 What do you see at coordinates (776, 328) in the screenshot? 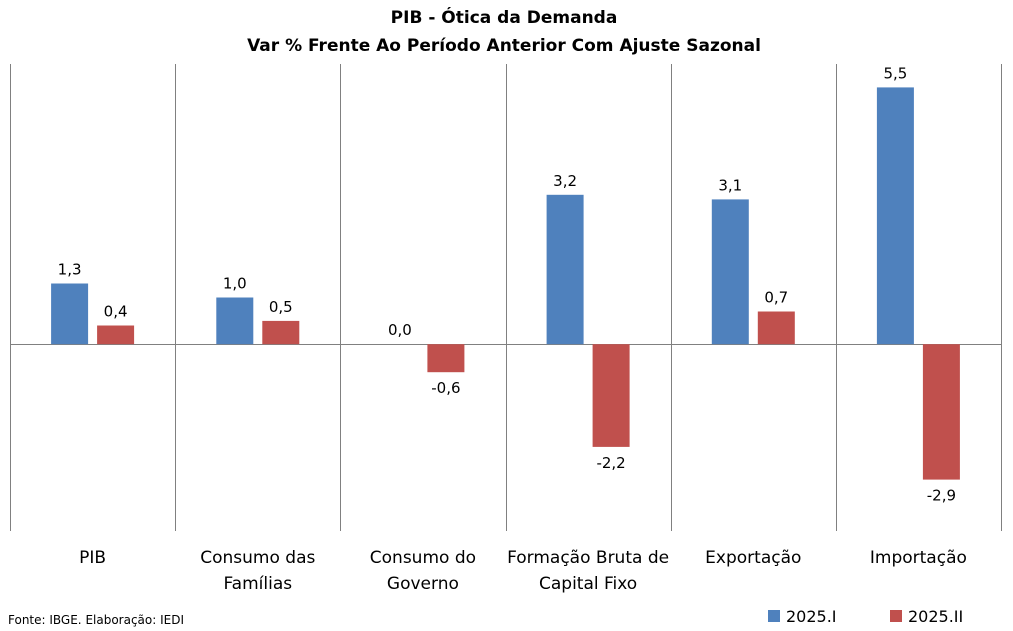
I see `bar-2025.II-4` at bounding box center [776, 328].